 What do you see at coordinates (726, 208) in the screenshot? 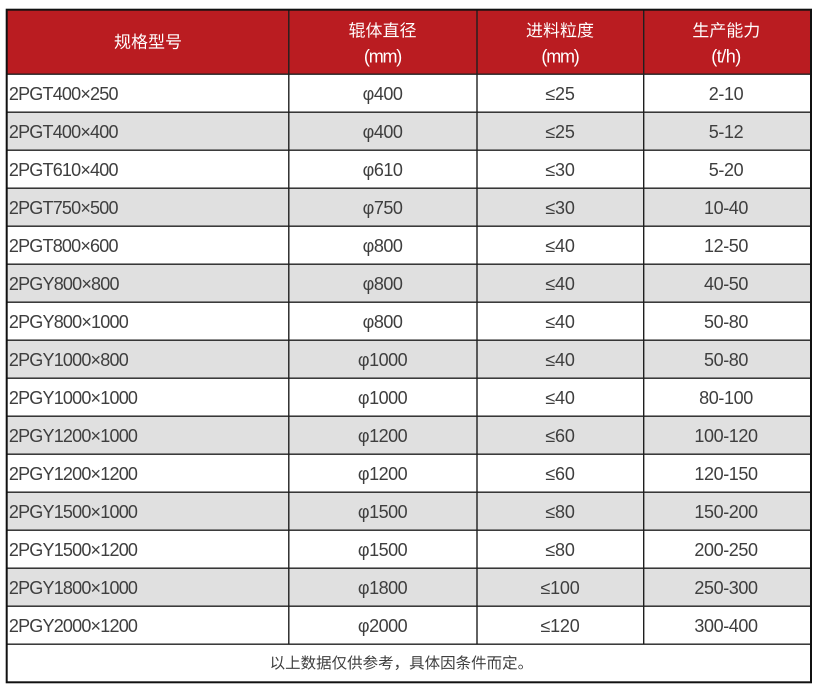
I see `svg-text: 10-40` at bounding box center [726, 208].